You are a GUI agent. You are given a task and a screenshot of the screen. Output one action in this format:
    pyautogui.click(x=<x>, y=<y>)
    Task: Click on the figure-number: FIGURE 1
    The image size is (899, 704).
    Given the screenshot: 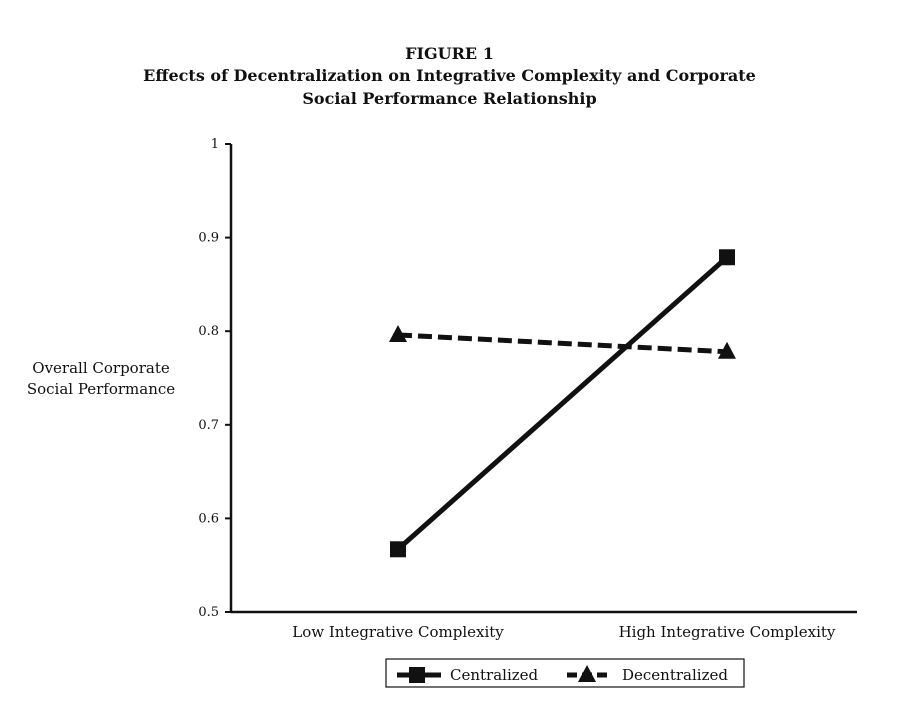 What is the action you would take?
    pyautogui.click(x=449, y=53)
    